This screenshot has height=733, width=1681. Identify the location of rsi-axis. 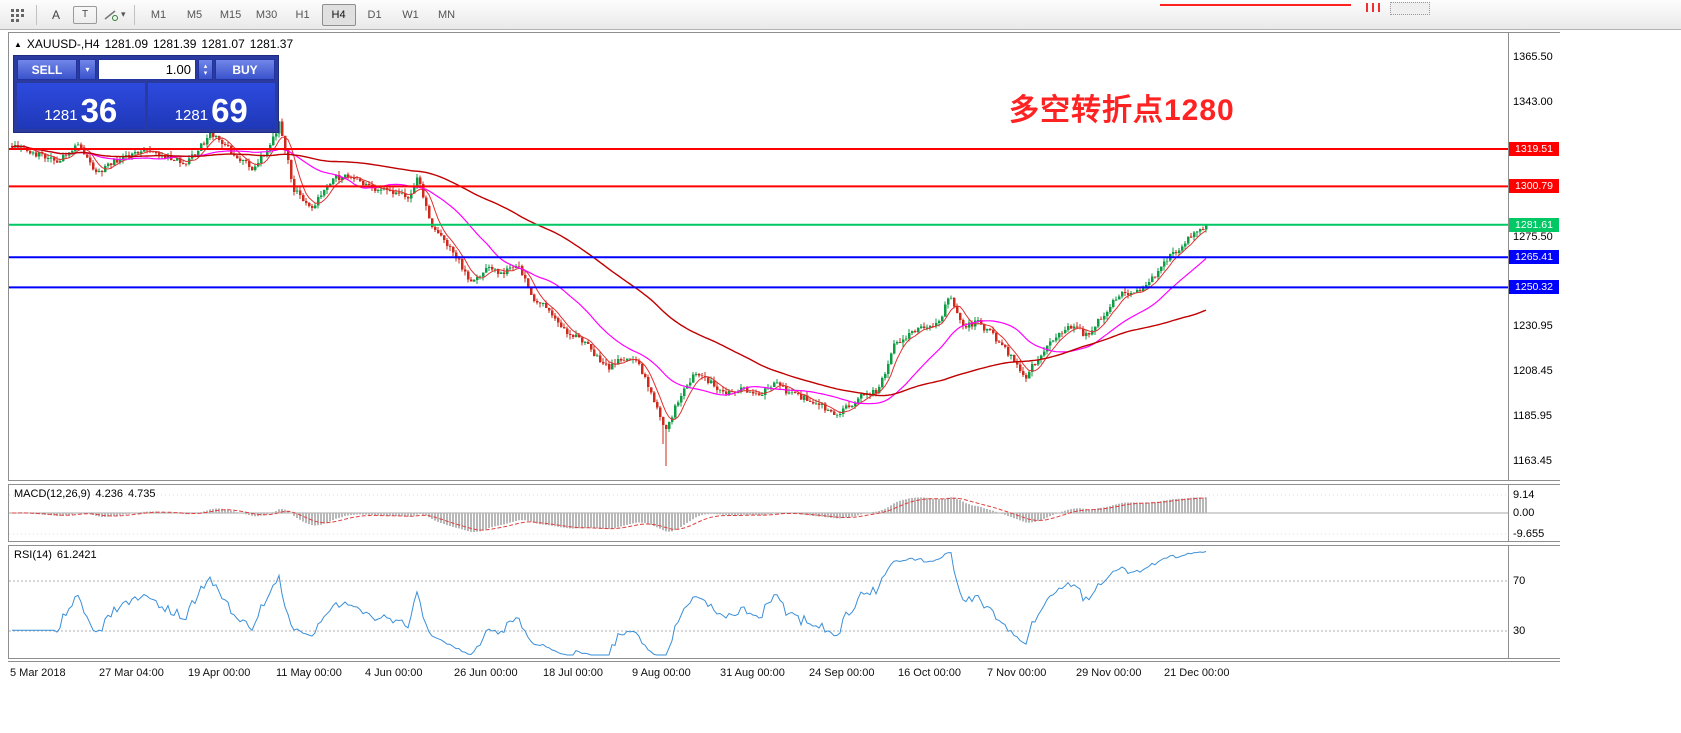
(1534, 602).